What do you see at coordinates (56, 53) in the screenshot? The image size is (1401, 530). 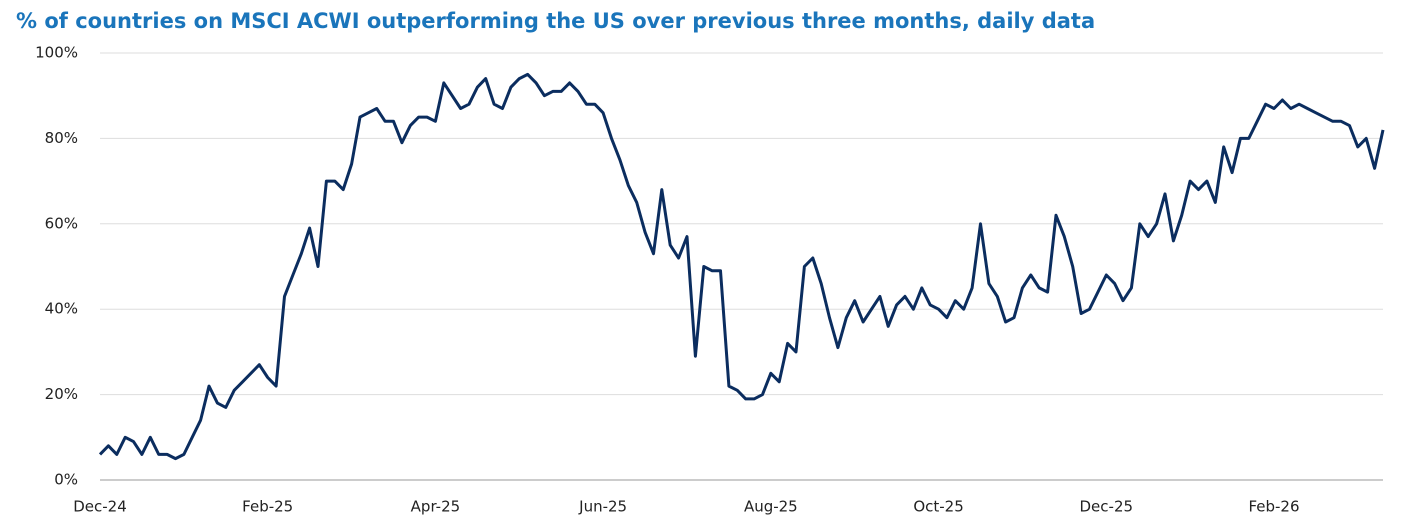 I see `y-tick-label: 100%` at bounding box center [56, 53].